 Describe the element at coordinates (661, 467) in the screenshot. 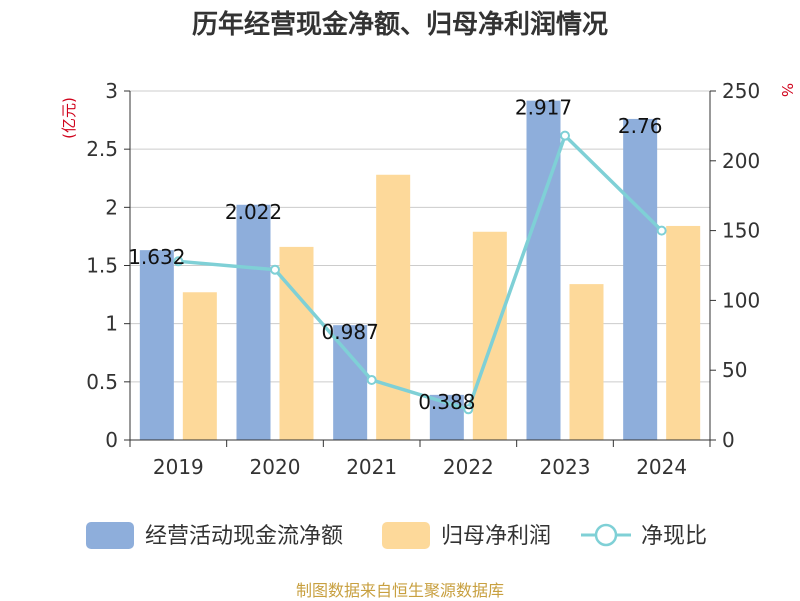

I see `x-axis-tick-label: 2024` at that location.